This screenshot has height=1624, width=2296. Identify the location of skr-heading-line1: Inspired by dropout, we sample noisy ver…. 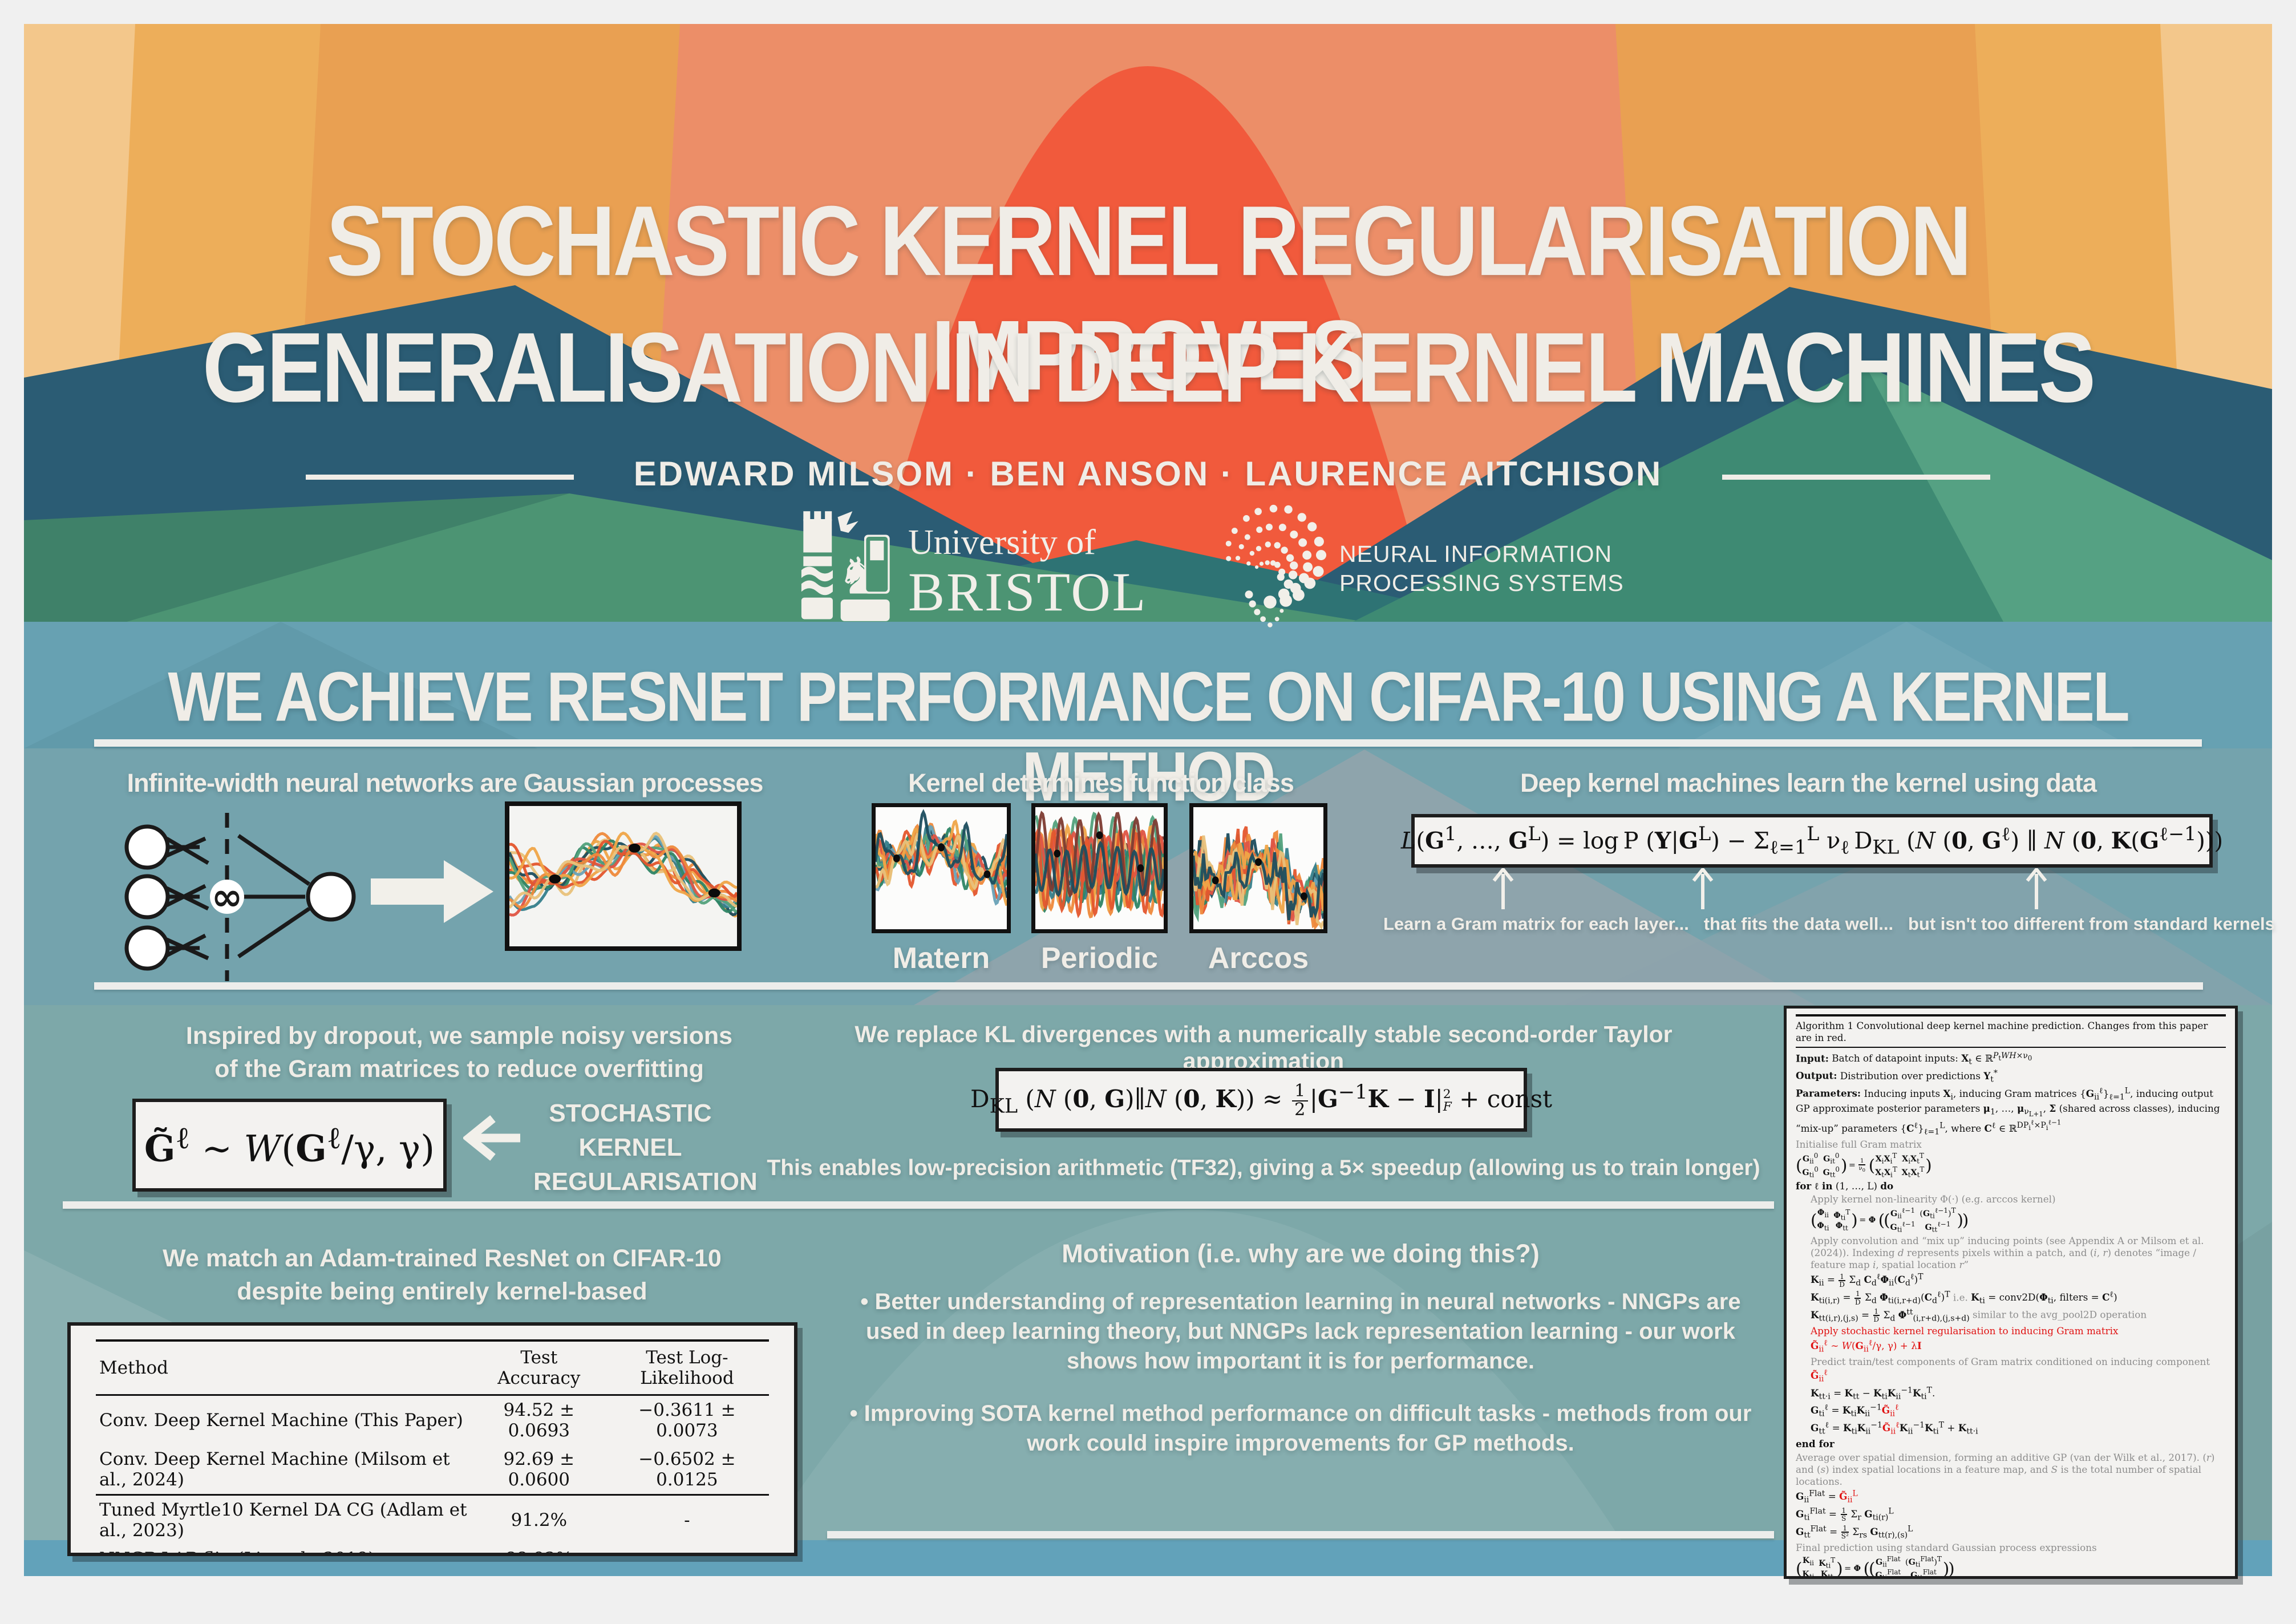
(459, 1036).